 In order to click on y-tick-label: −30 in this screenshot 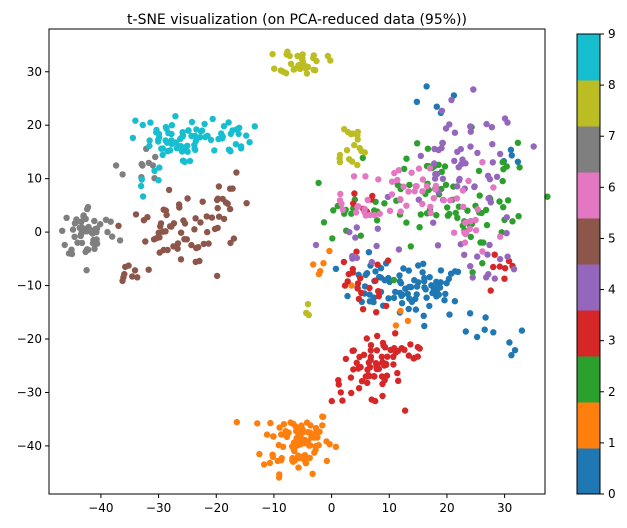, I will do `click(29, 392)`.